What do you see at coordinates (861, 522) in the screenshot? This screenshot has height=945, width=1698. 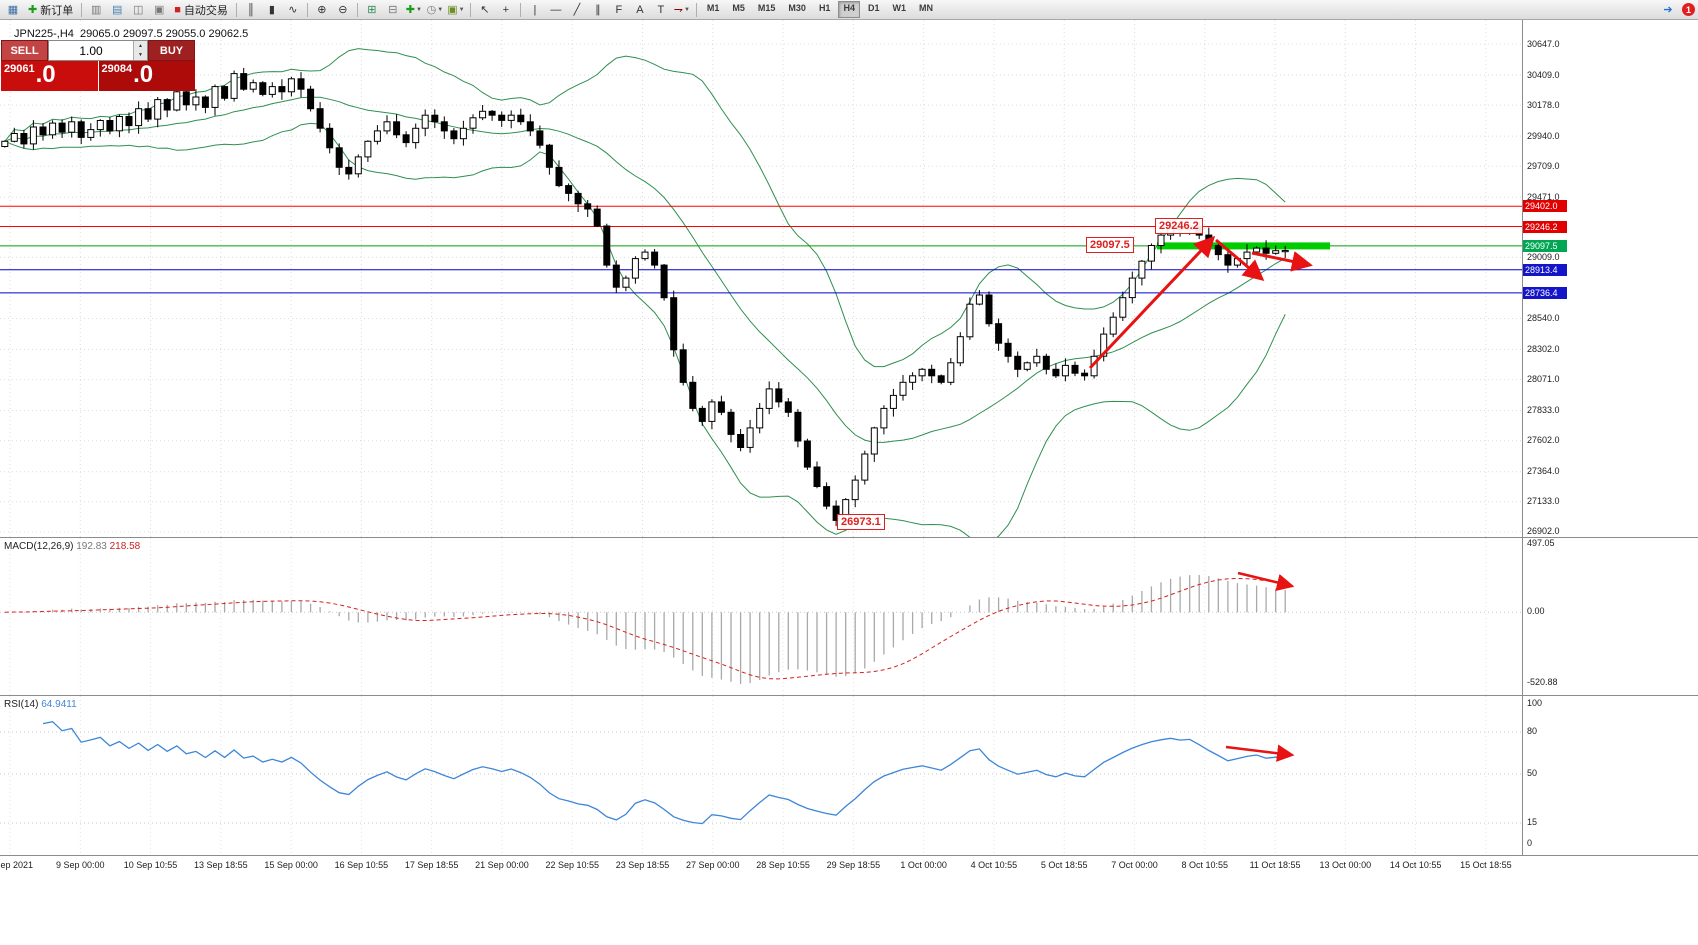 I see `price-annotation: 26973.1` at bounding box center [861, 522].